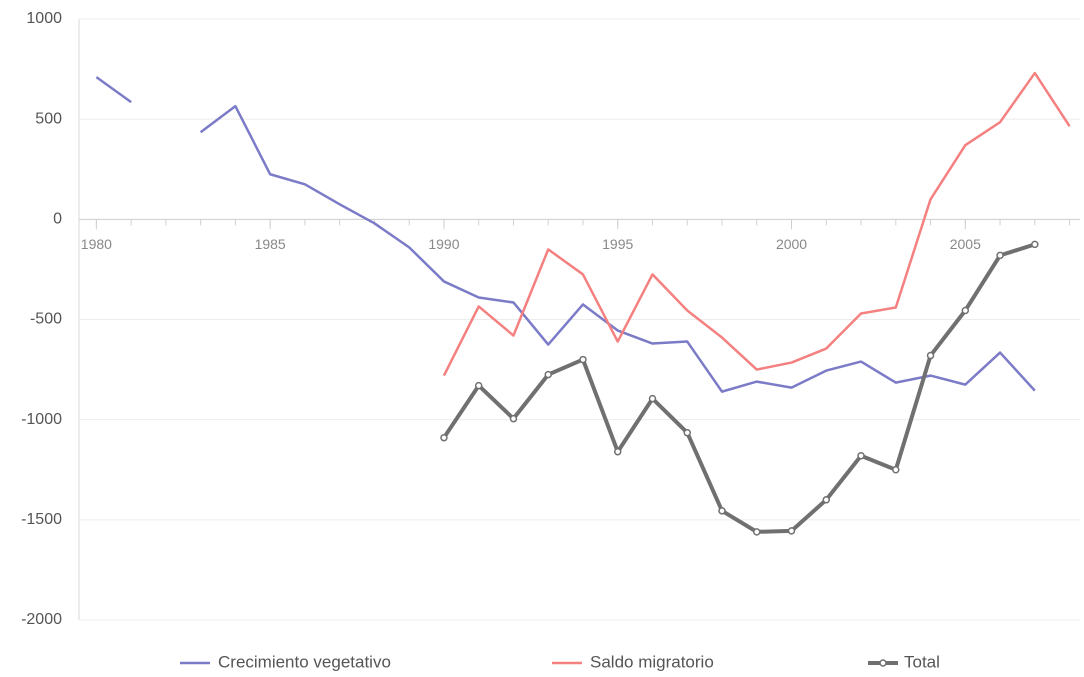 The image size is (1084, 677). Describe the element at coordinates (883, 663) in the screenshot. I see `legend-marker` at that location.